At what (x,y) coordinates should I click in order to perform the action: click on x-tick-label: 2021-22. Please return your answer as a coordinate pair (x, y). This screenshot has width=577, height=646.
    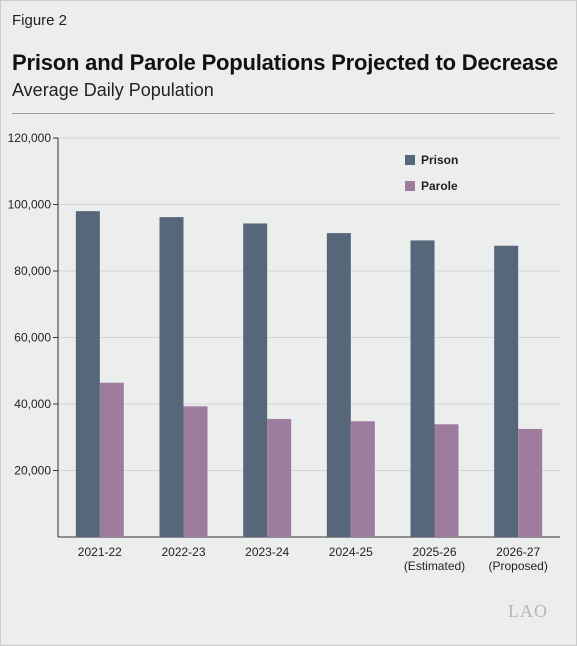
    Looking at the image, I should click on (100, 552).